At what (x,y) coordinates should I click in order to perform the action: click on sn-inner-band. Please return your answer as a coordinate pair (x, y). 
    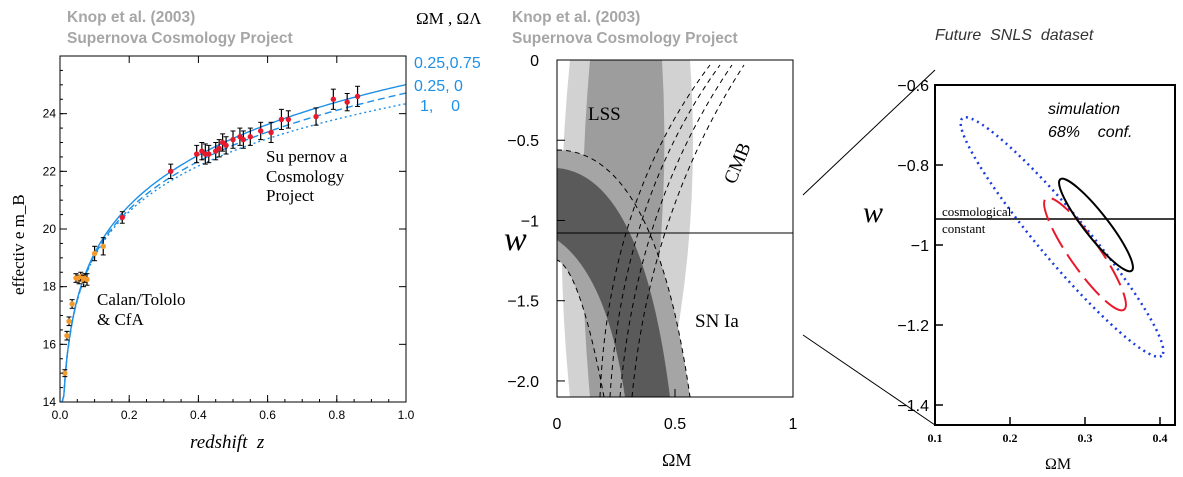
    Looking at the image, I should click on (613, 282).